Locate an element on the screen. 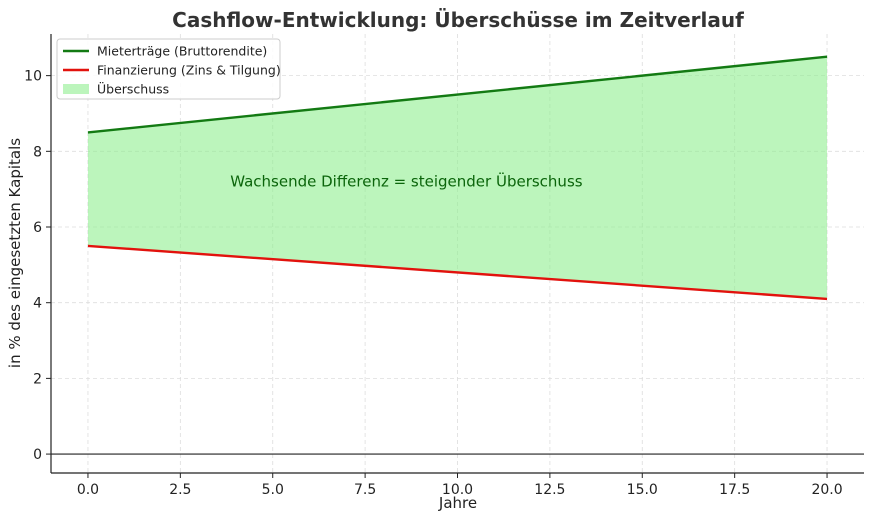 The width and height of the screenshot is (872, 525). y-axis-label: in % des eingesetzten Kapitals is located at coordinates (15, 253).